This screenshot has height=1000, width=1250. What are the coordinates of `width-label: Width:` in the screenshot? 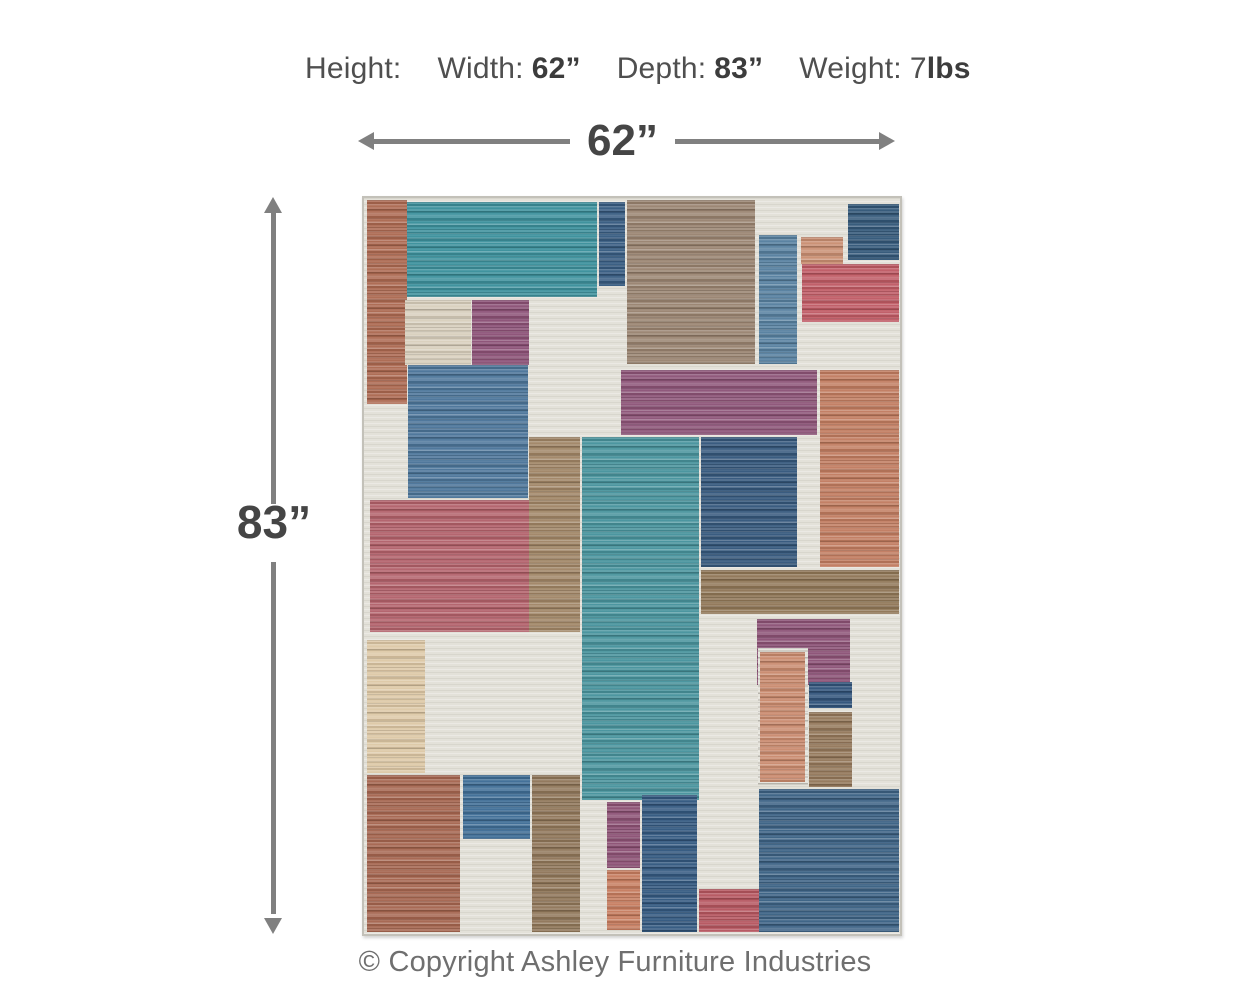 It's located at (480, 68).